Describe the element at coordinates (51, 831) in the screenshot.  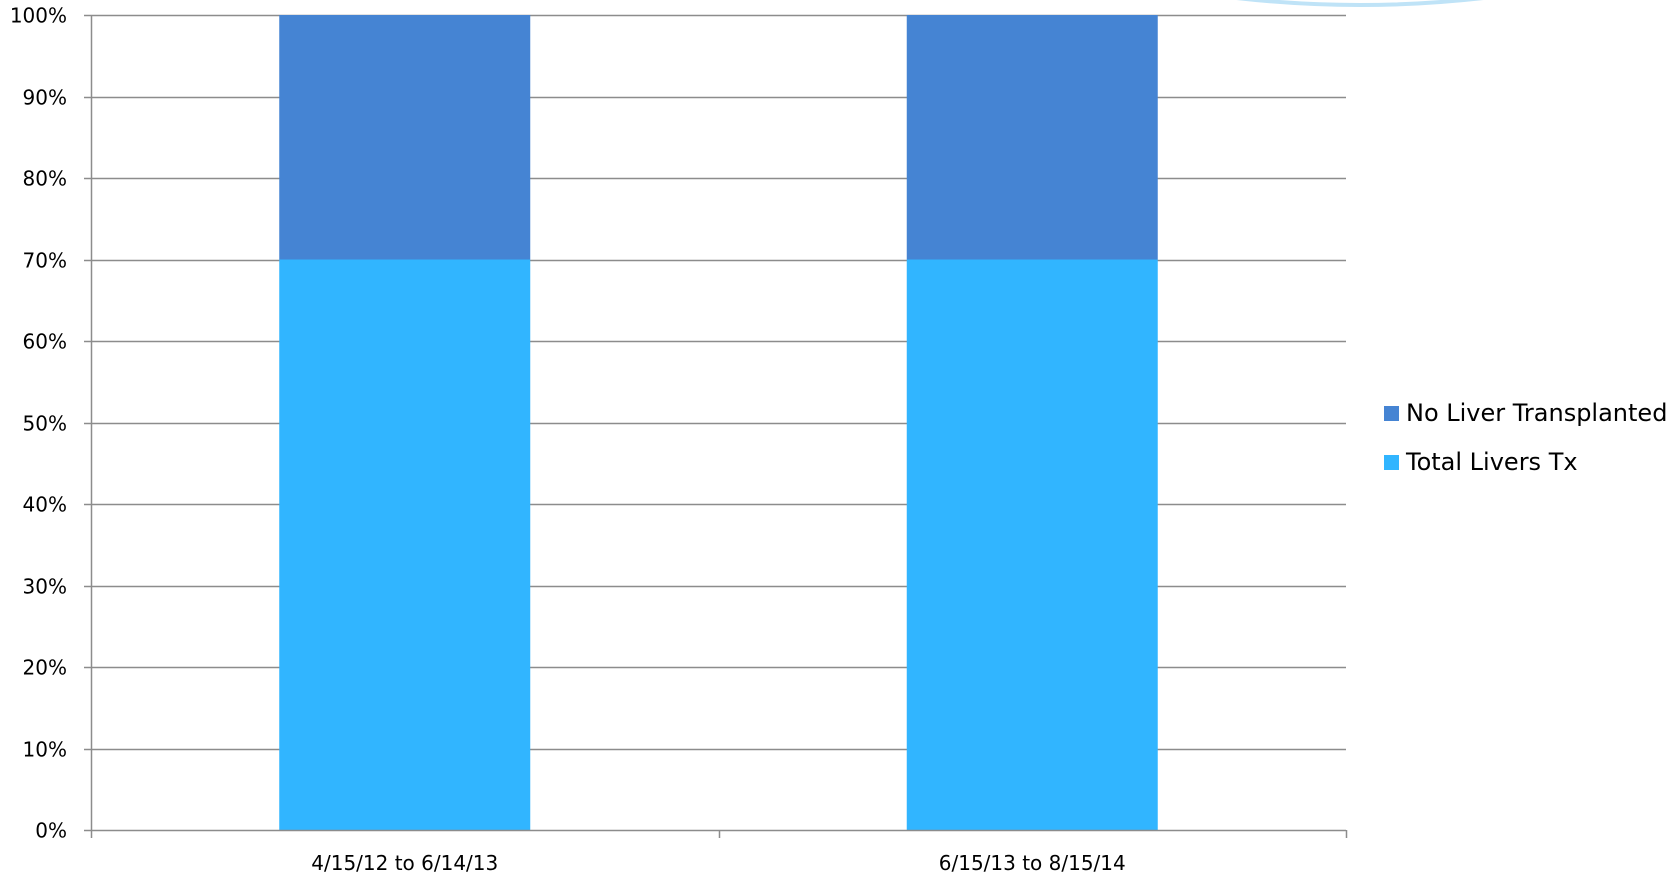
I see `y-tick-label: 0%` at that location.